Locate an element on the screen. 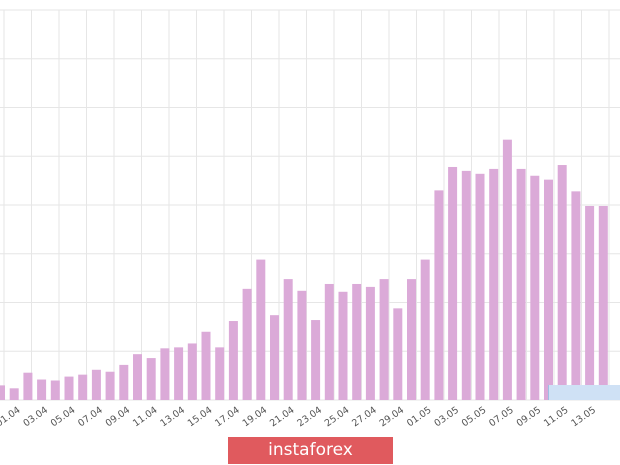  bar-08.05 is located at coordinates (521, 284).